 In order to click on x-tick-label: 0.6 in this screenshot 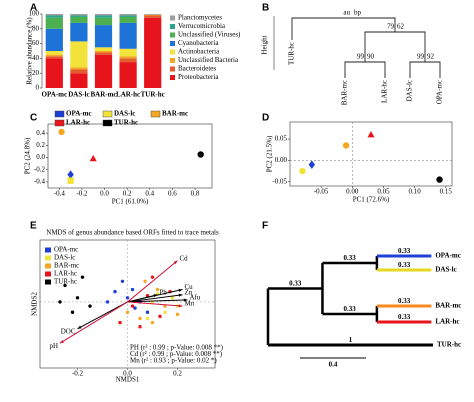, I will do `click(172, 194)`.